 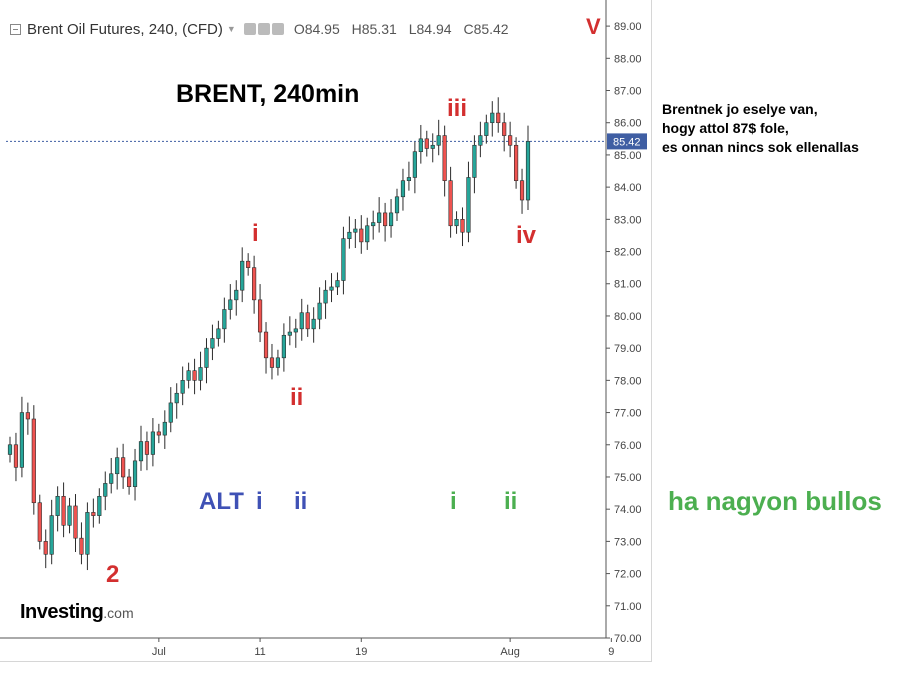 What do you see at coordinates (628, 59) in the screenshot?
I see `y-tick-label: 88.00` at bounding box center [628, 59].